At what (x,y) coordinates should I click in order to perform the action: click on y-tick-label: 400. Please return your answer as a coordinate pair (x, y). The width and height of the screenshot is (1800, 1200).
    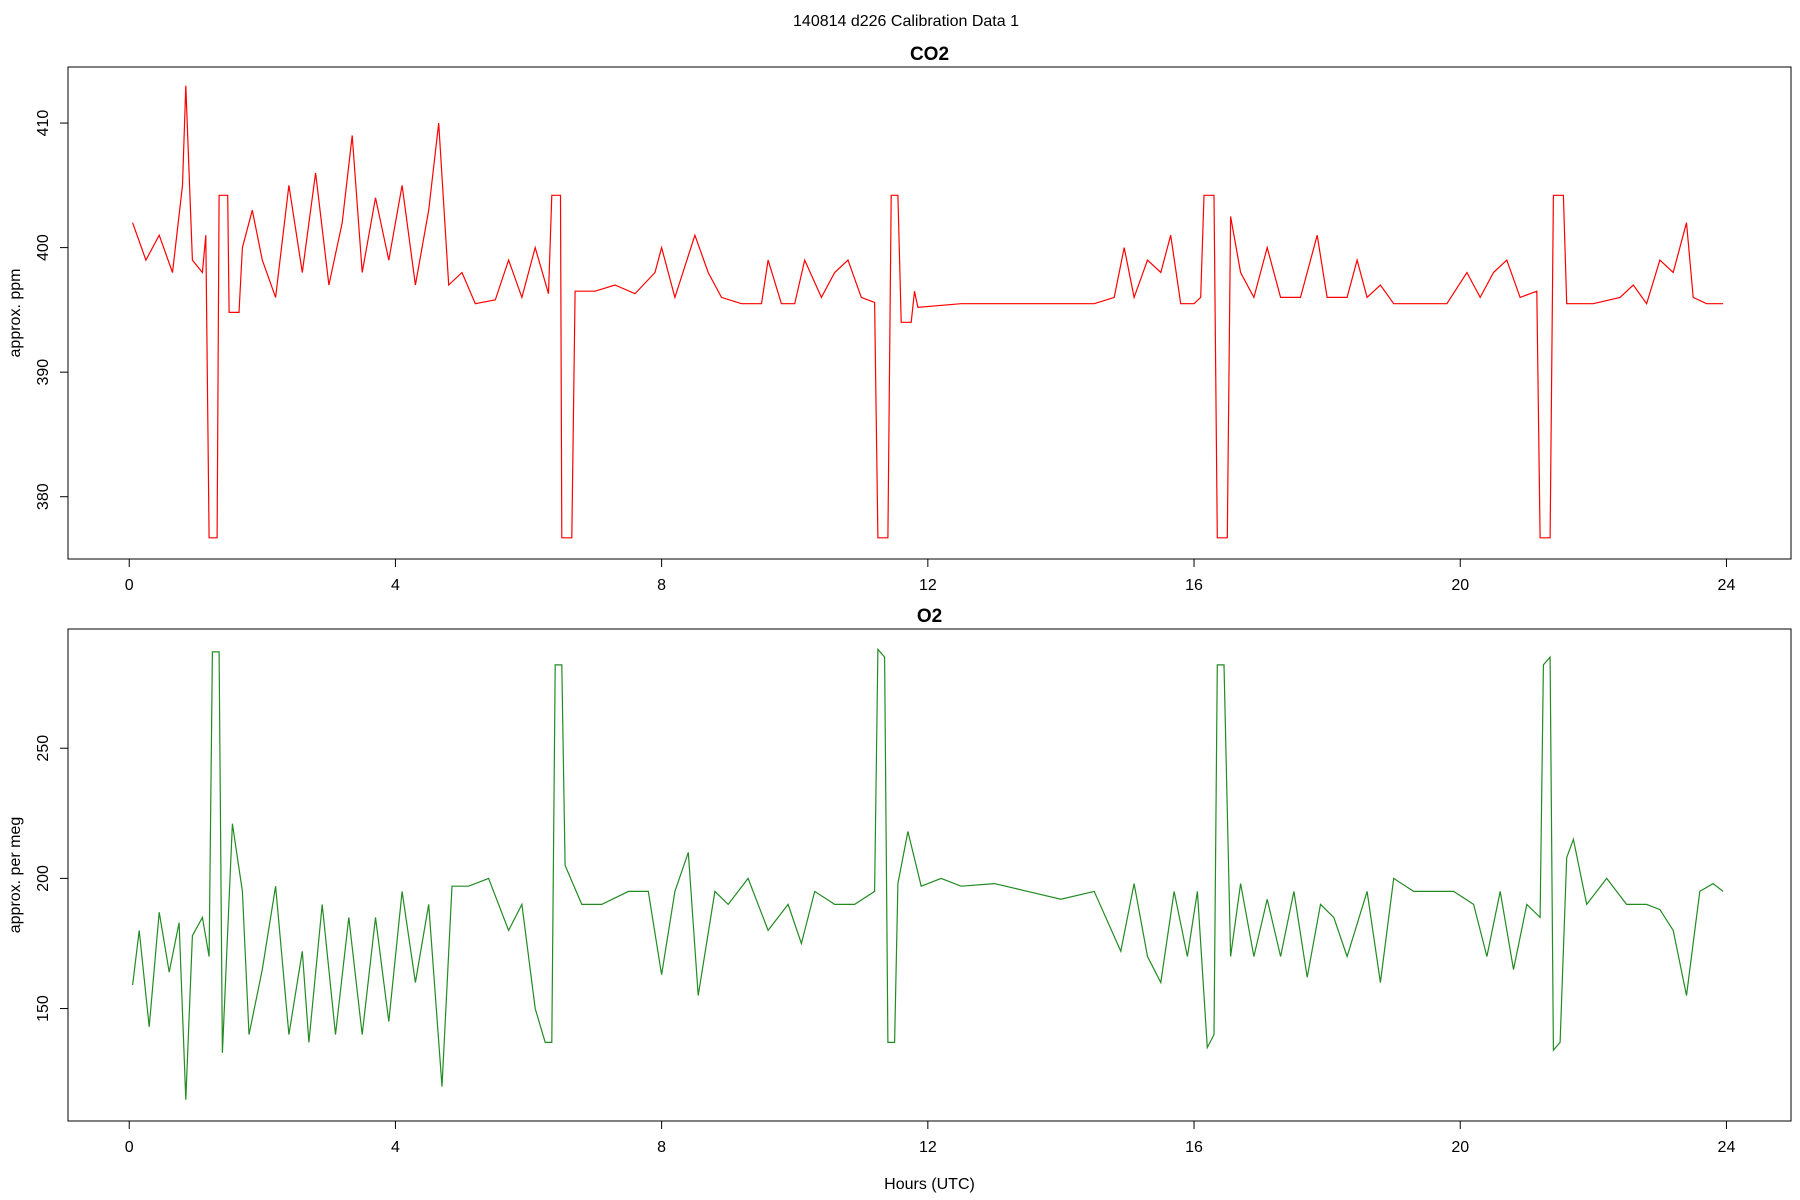
    Looking at the image, I should click on (43, 247).